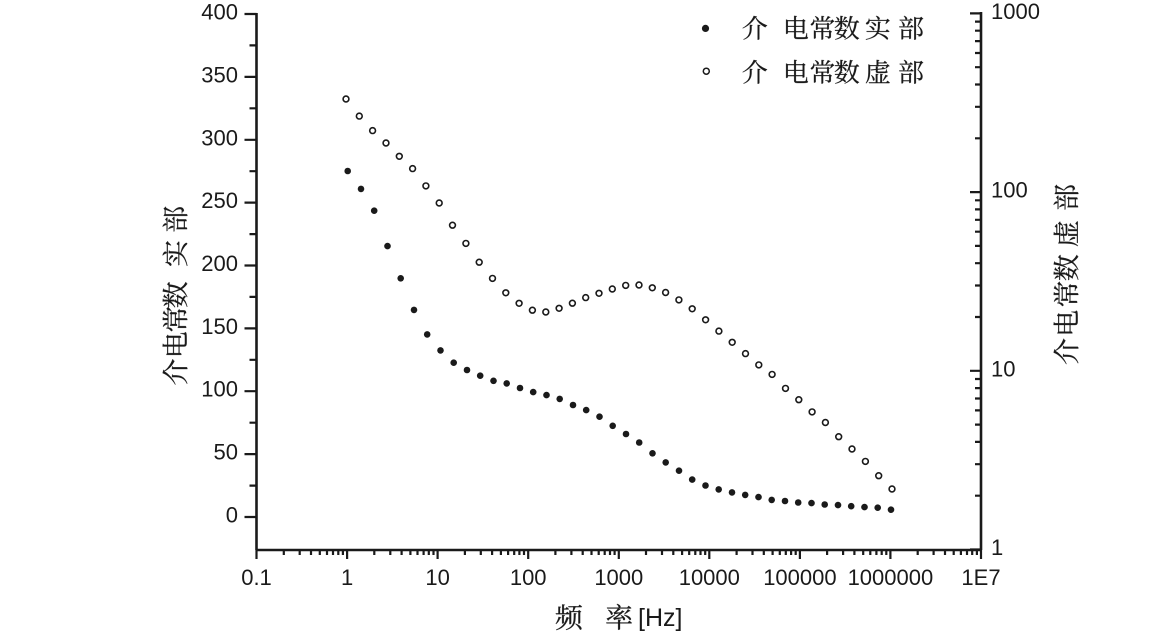 The width and height of the screenshot is (1151, 636). What do you see at coordinates (232, 515) in the screenshot?
I see `svg-text: 0` at bounding box center [232, 515].